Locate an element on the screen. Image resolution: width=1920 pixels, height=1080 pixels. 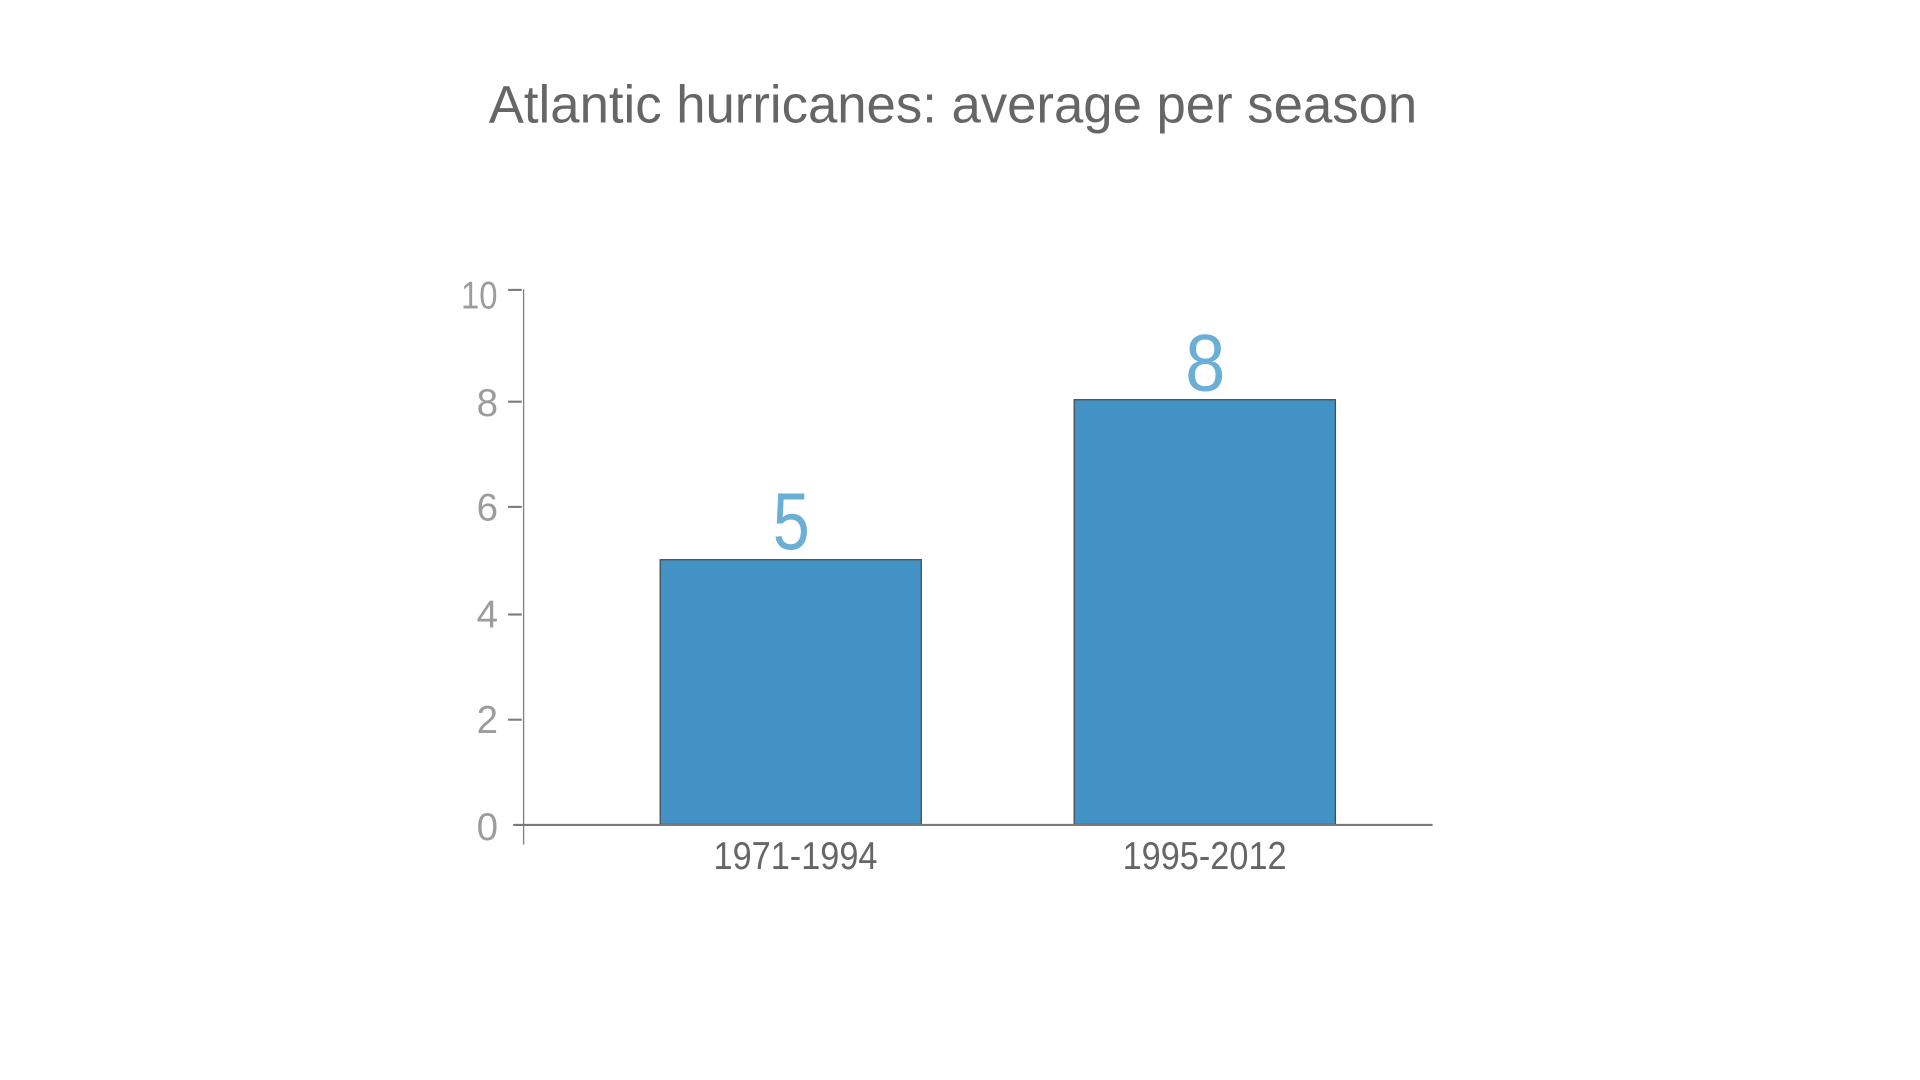
svg-text: 6 is located at coordinates (487, 507).